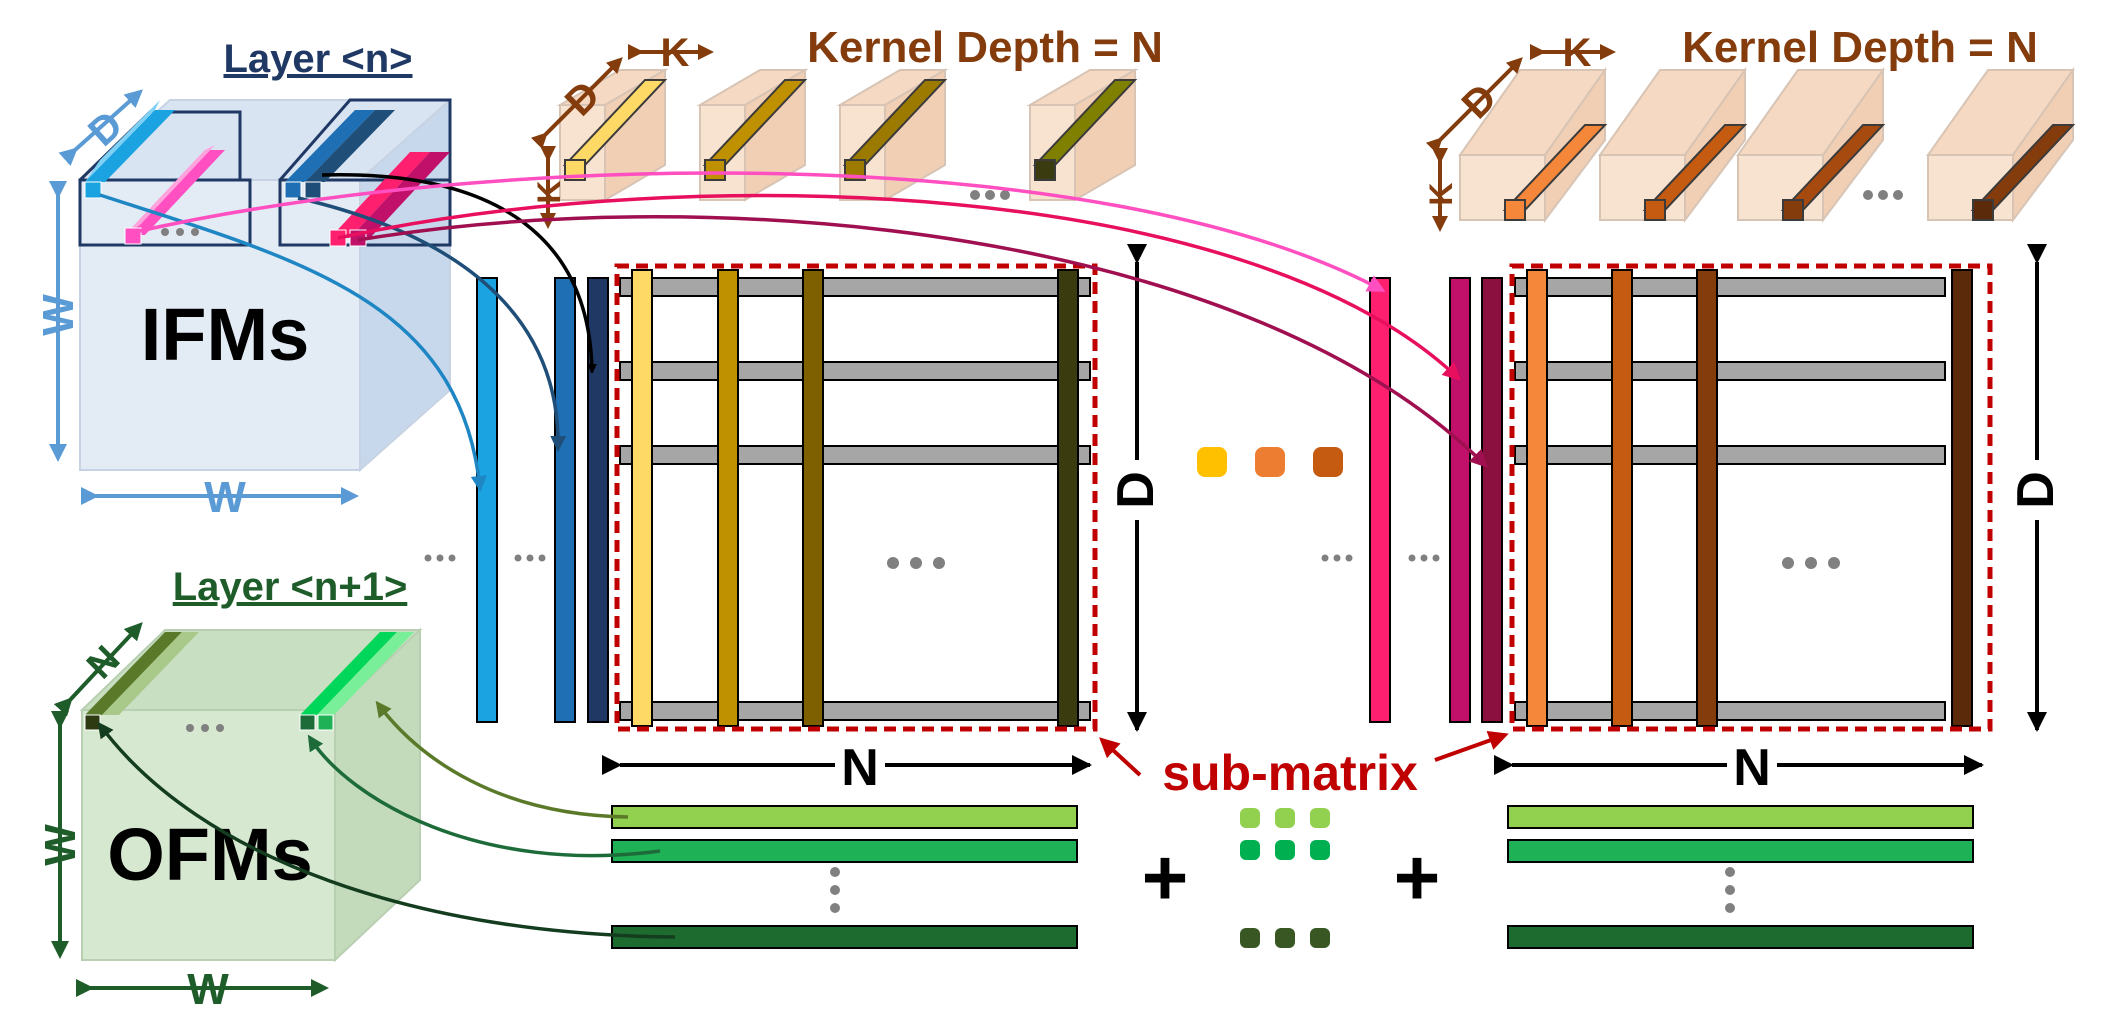  I want to click on kernel-d-arrow-right, so click(1474, 106).